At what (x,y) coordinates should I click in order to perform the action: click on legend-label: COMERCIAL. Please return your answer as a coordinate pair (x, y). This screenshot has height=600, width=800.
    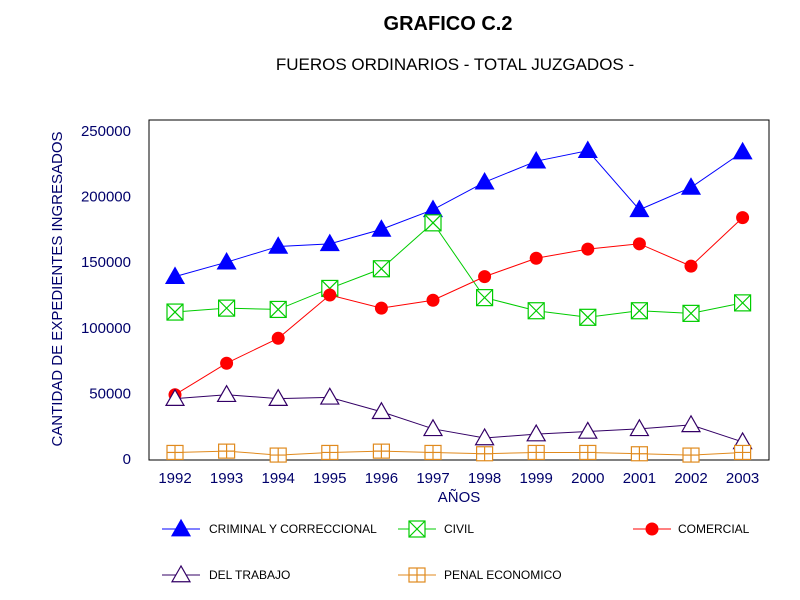
    Looking at the image, I should click on (714, 529).